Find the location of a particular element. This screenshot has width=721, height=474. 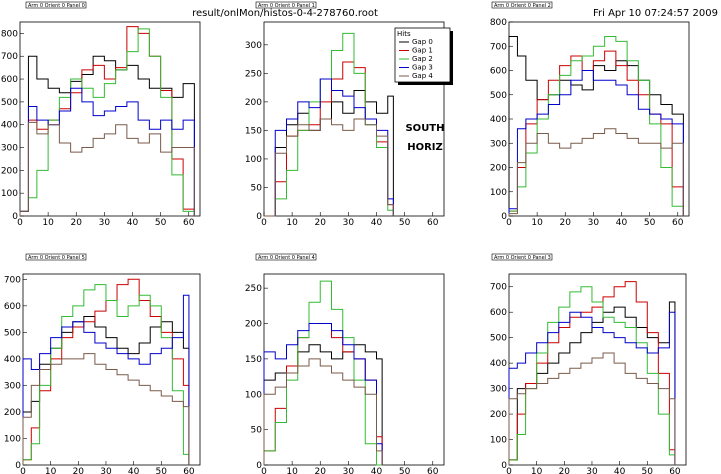

panel-title: Arm 0 Orient 0 Panel 5 is located at coordinates (56, 258).